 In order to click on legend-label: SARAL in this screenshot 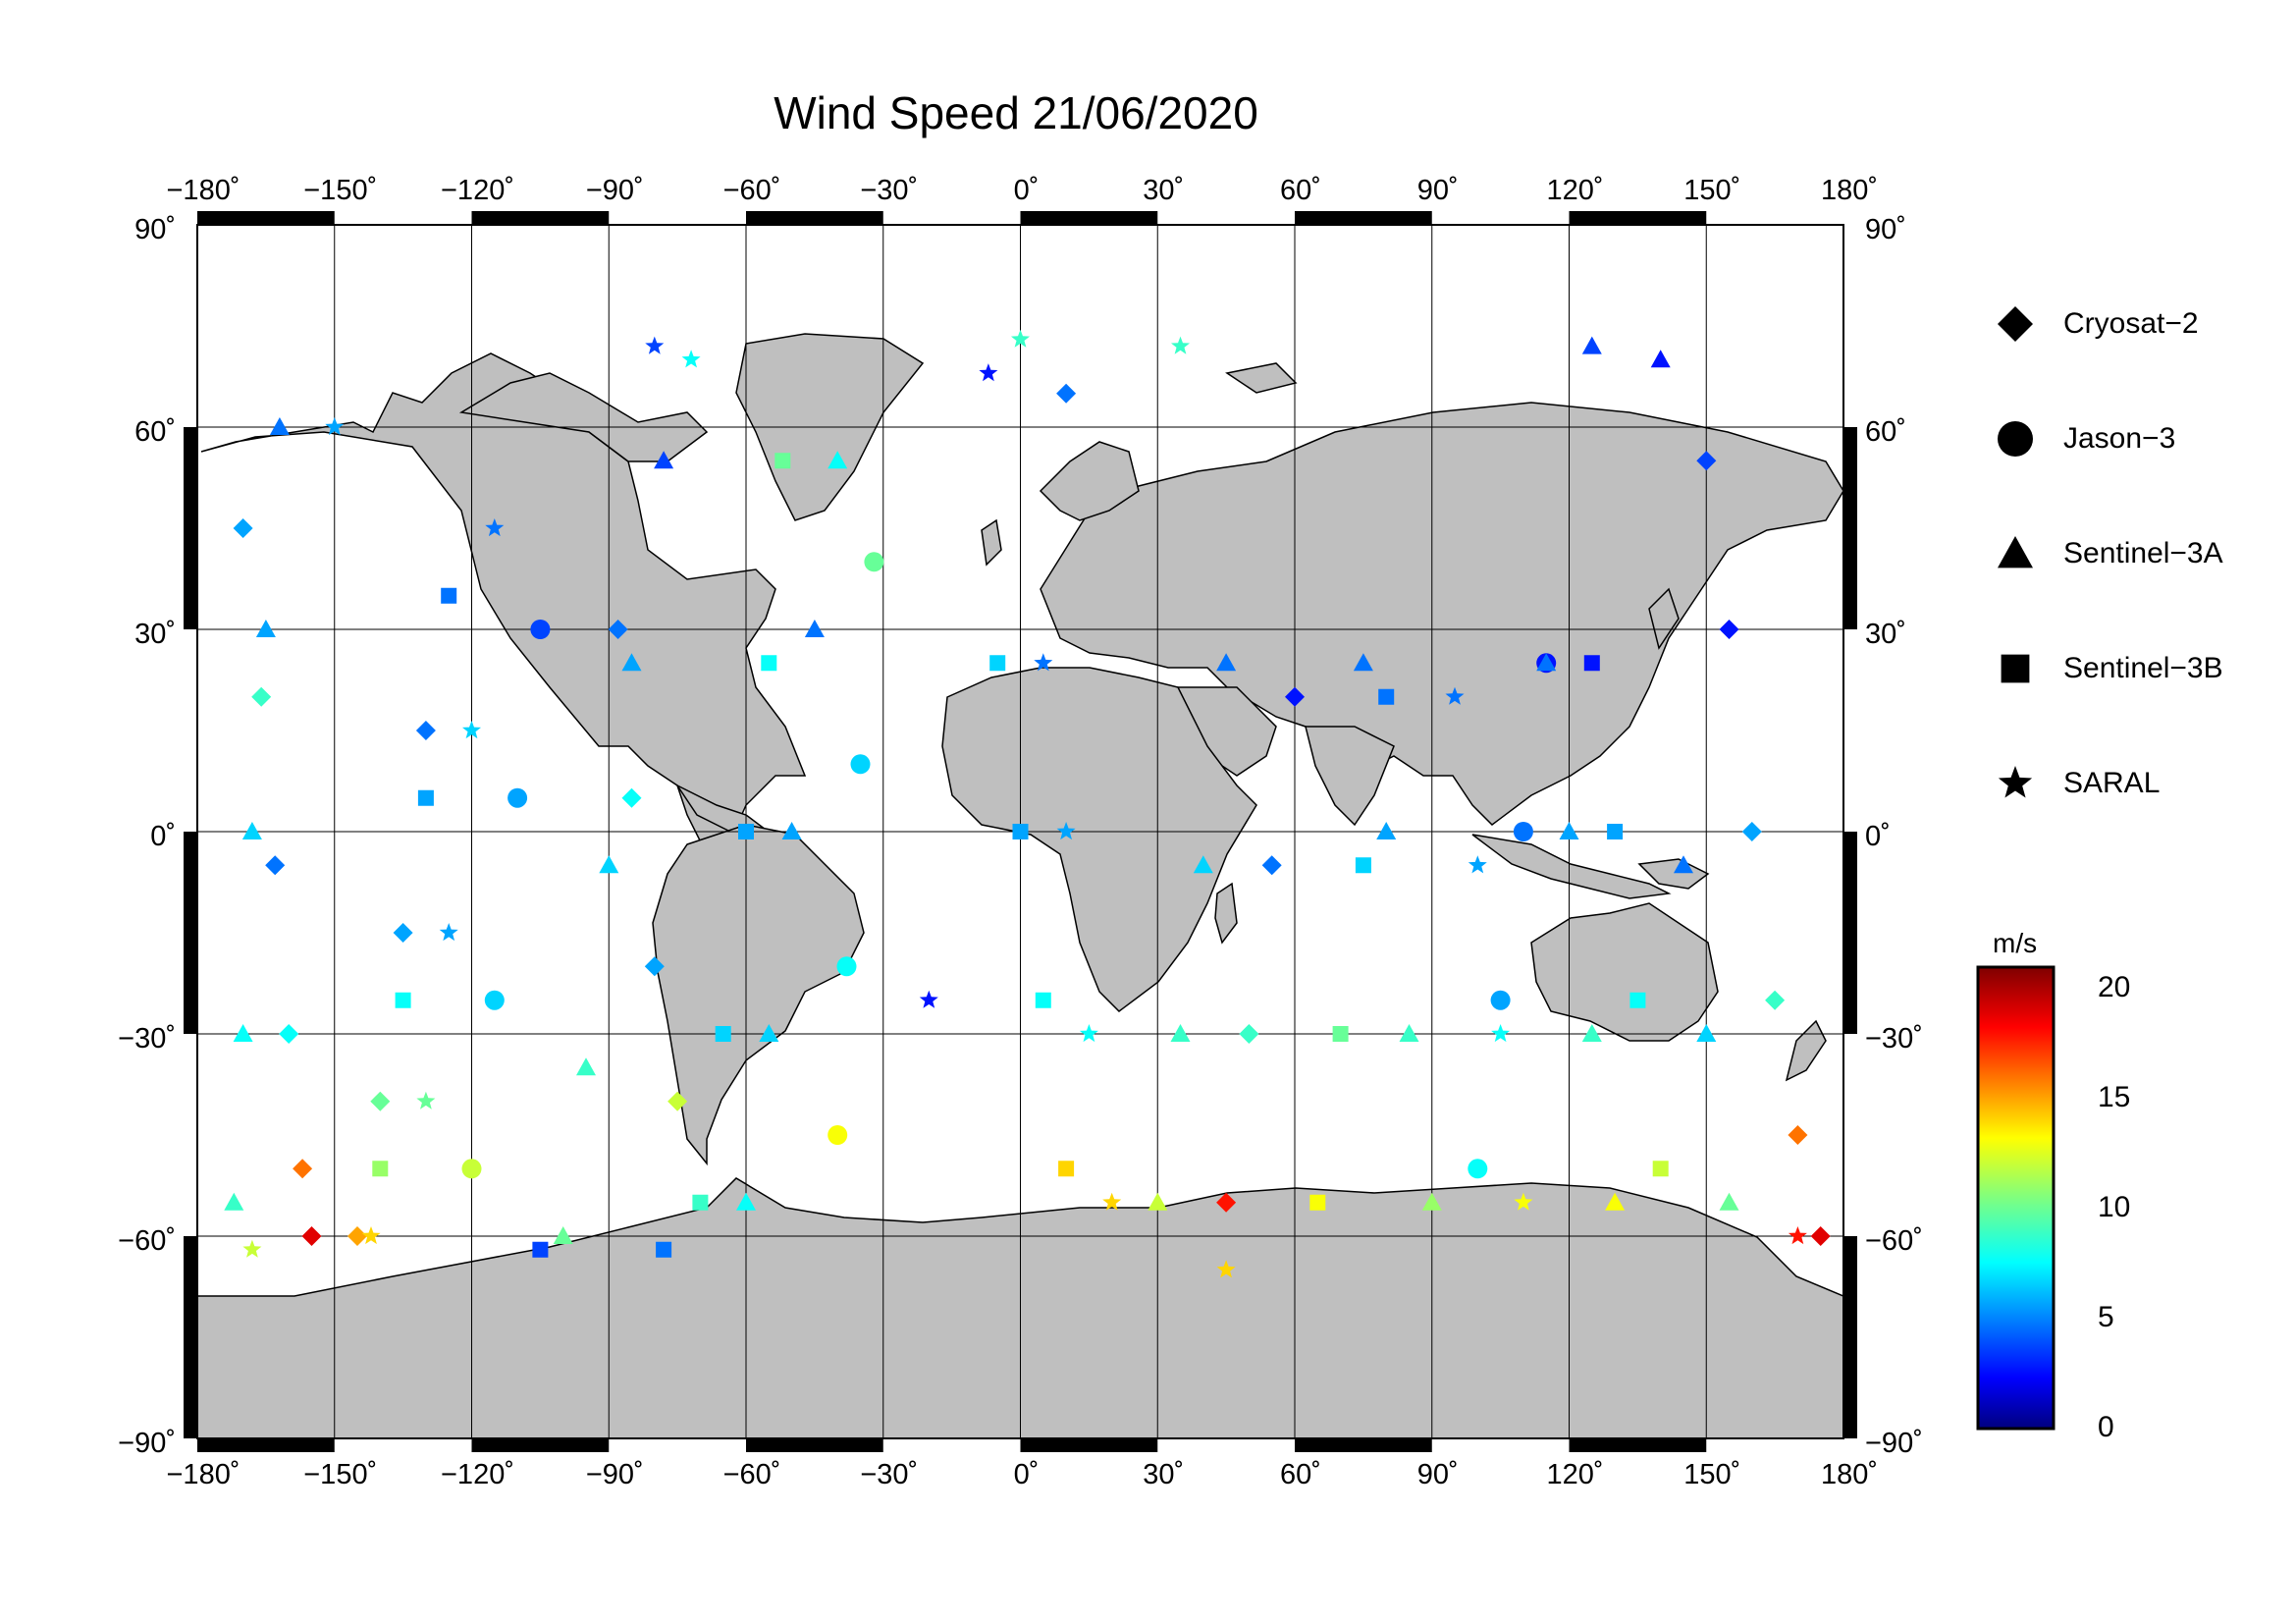, I will do `click(2112, 783)`.